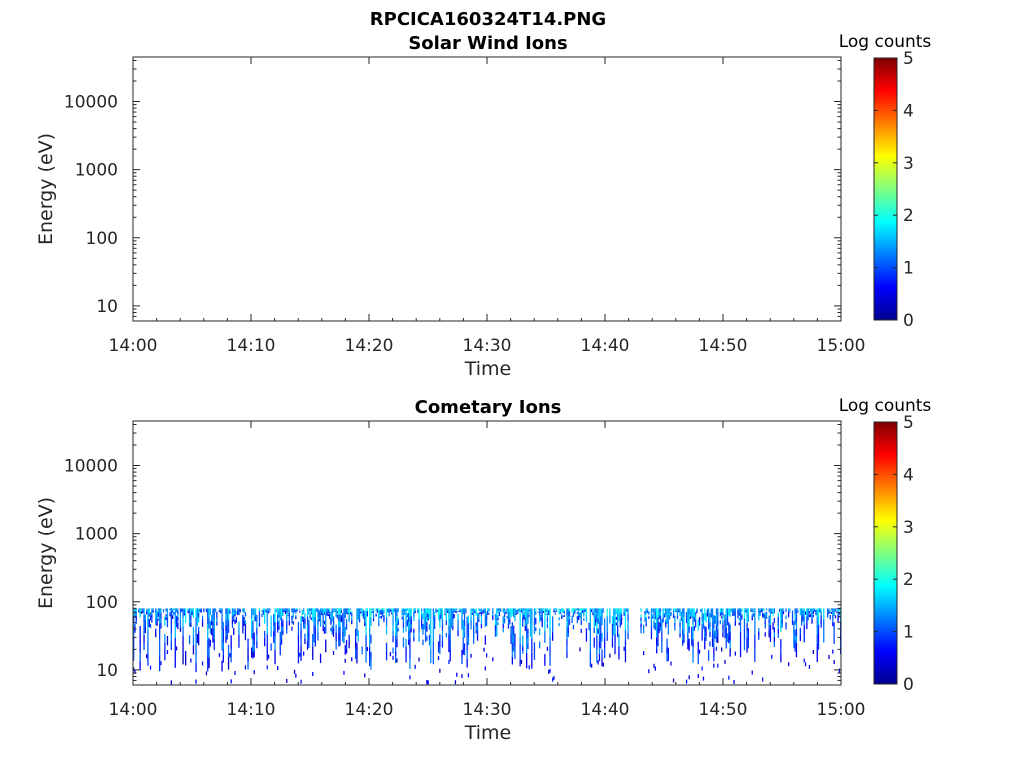  I want to click on y-tick-label: 10, so click(107, 671).